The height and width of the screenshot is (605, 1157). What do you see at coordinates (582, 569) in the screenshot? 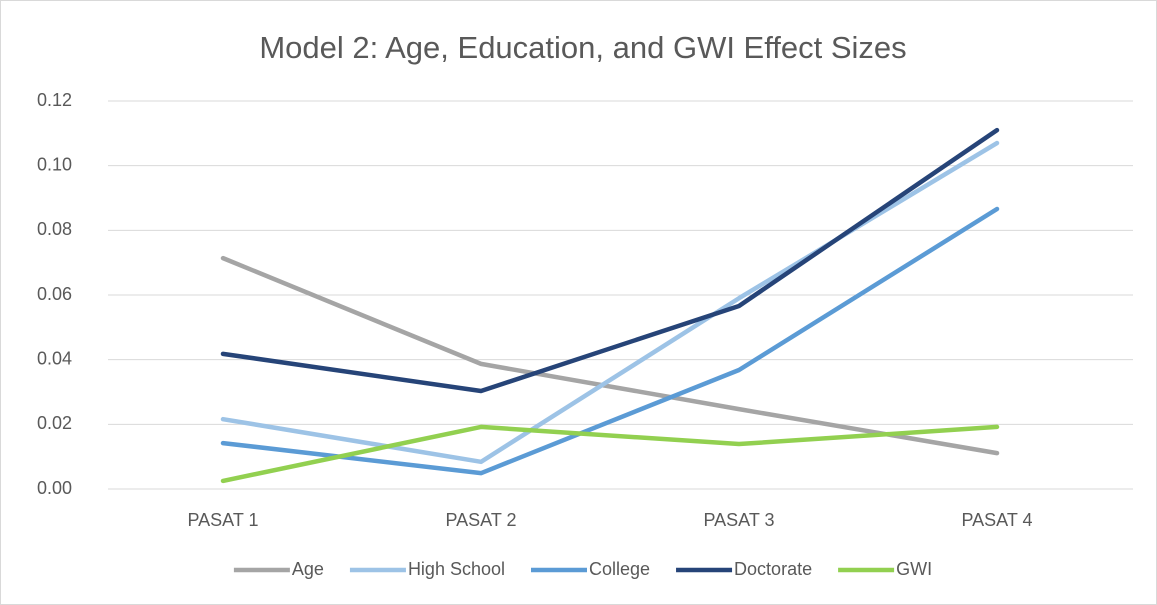
I see `legend: Age High School College Doctorate GWI` at bounding box center [582, 569].